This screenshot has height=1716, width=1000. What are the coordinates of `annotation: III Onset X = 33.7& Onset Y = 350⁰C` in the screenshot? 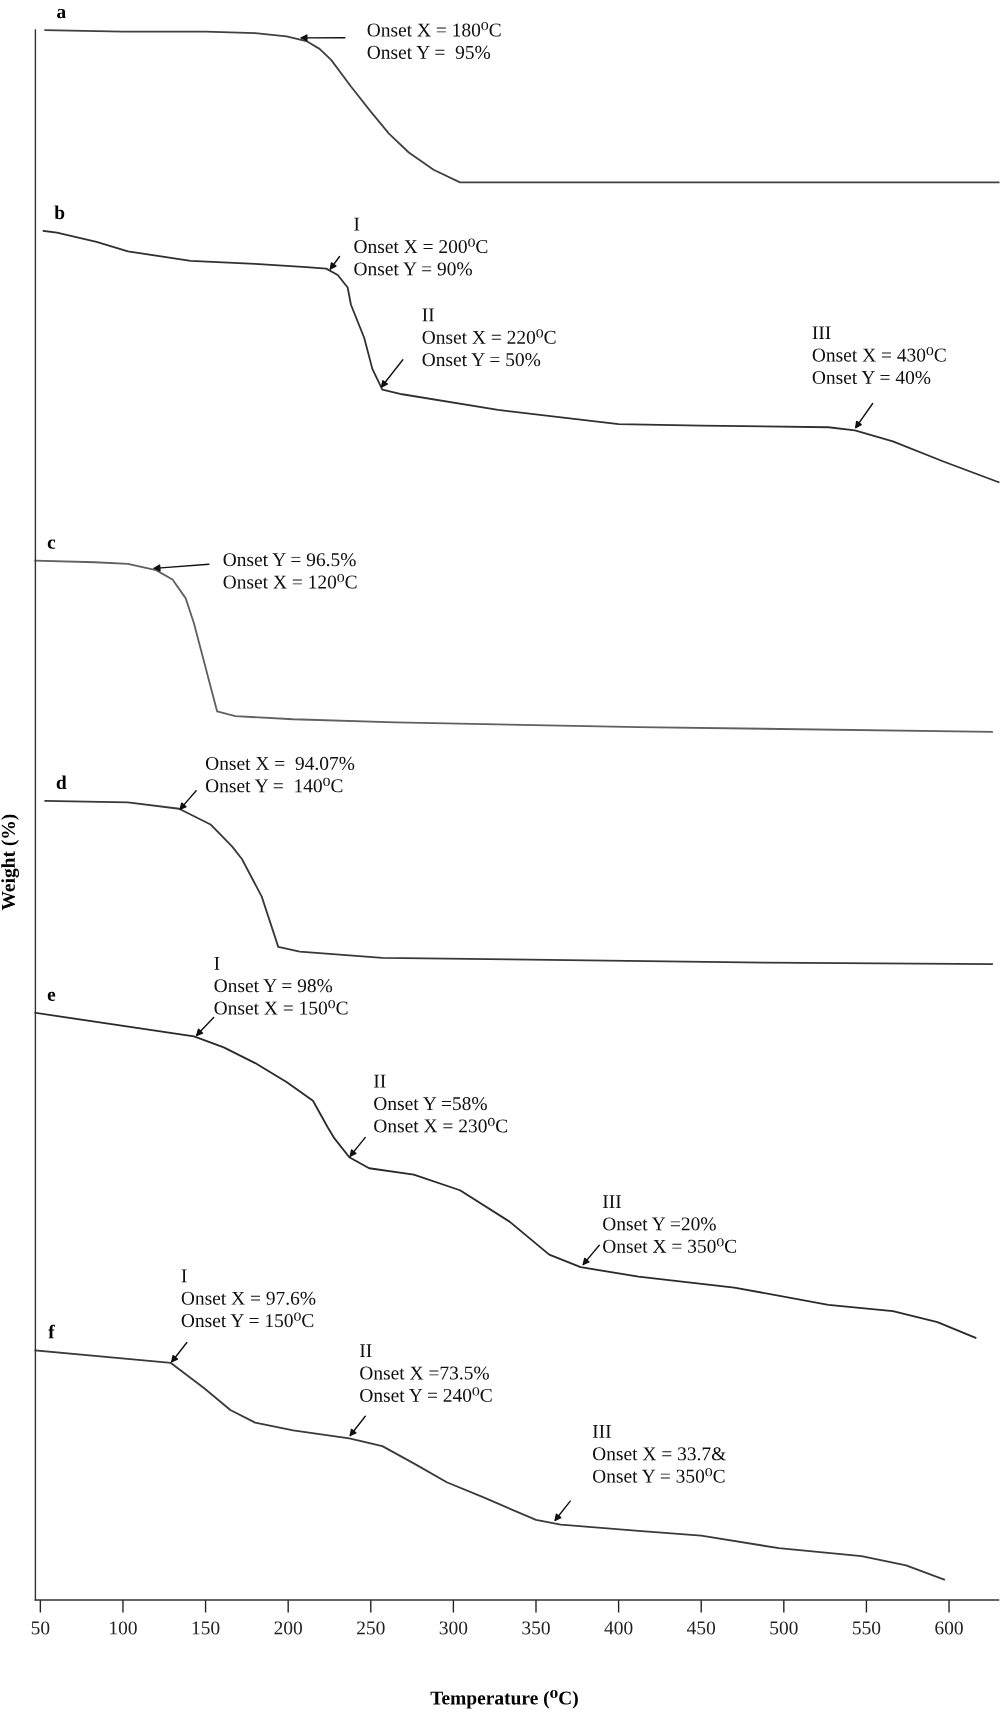 It's located at (659, 1454).